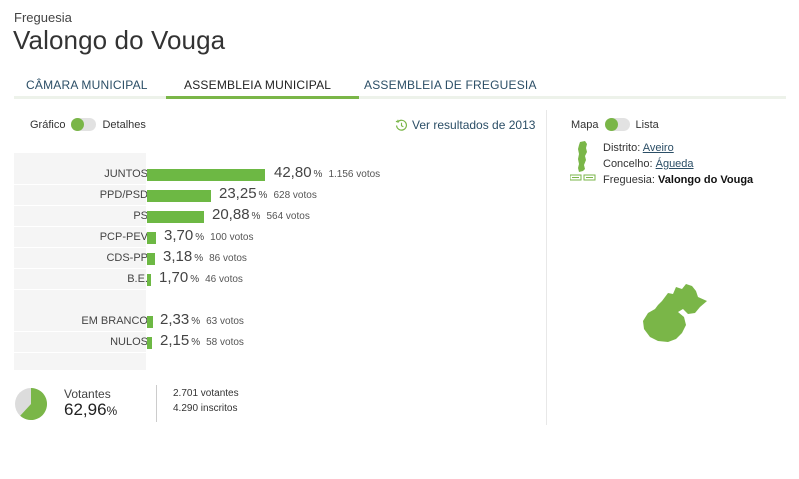  Describe the element at coordinates (706, 180) in the screenshot. I see `parish-name: Valongo do Vouga` at that location.